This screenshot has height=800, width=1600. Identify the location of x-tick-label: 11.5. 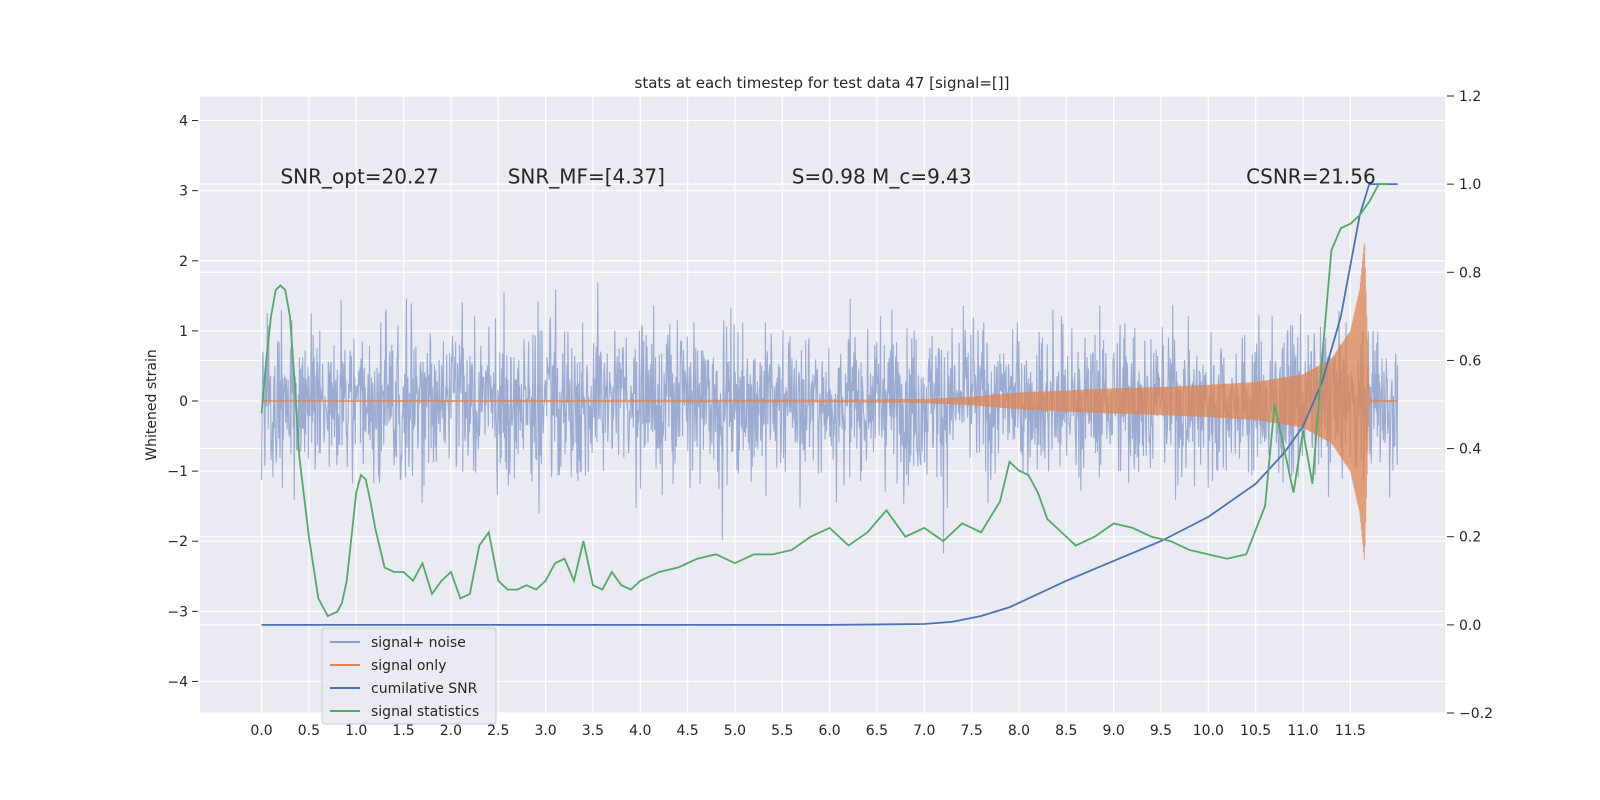
(1350, 731).